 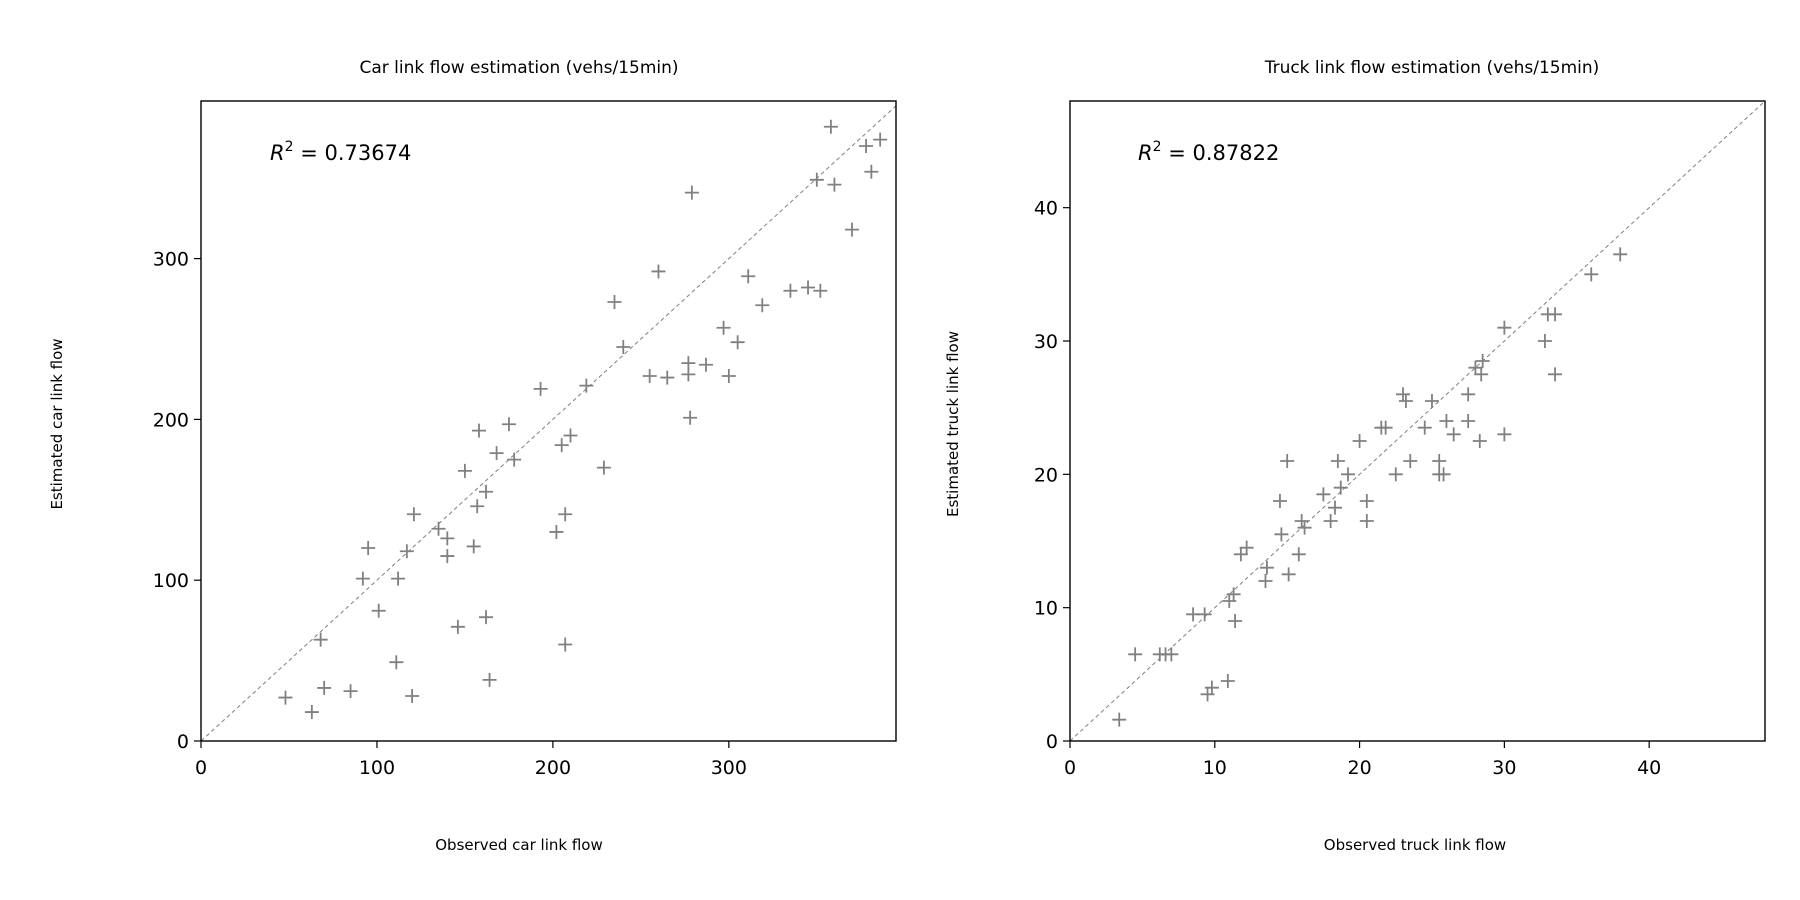 I want to click on truck-r-squared-exponent: 2, so click(x=1157, y=147).